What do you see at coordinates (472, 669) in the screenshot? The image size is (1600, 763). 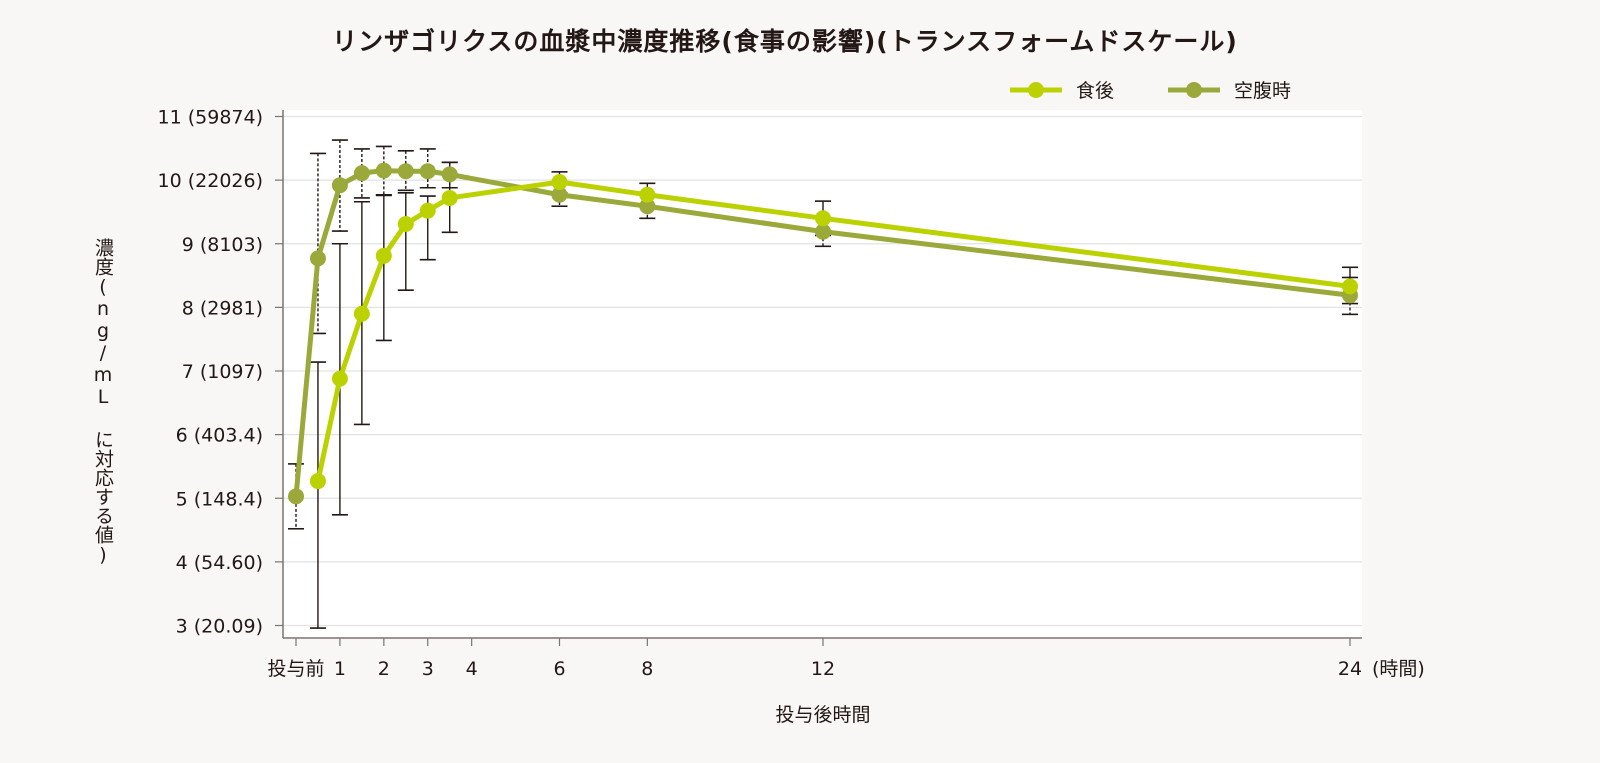 I see `x-tick-label: 4` at bounding box center [472, 669].